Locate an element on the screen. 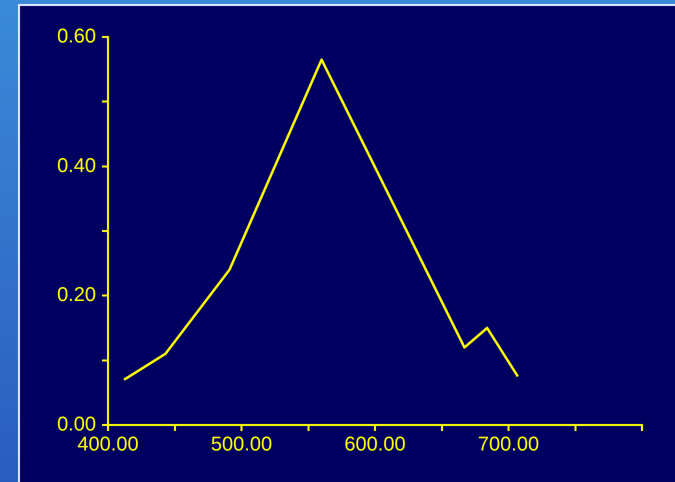  y-tick-label: 0.20 is located at coordinates (76, 295).